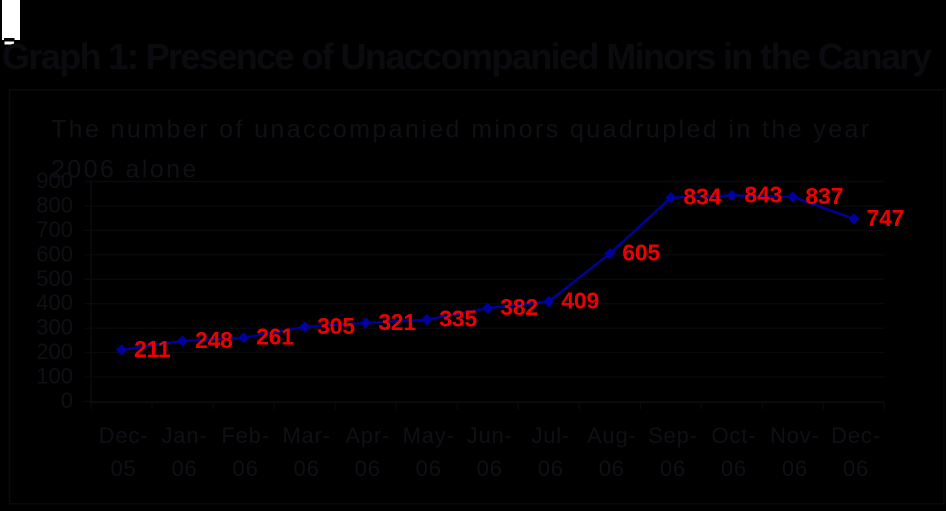  What do you see at coordinates (550, 435) in the screenshot?
I see `svg-text: Jul-` at bounding box center [550, 435].